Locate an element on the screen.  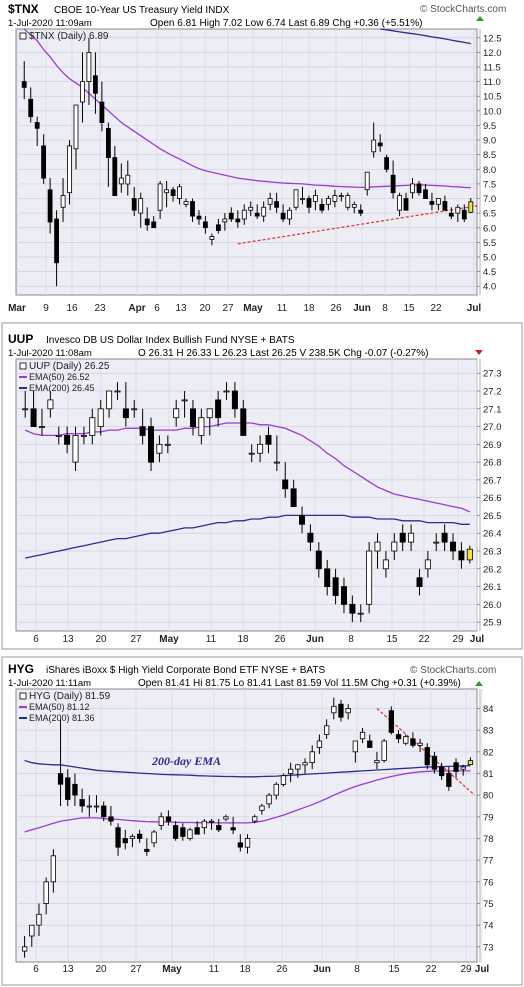
y-tick-label: 9.5 is located at coordinates (489, 126).